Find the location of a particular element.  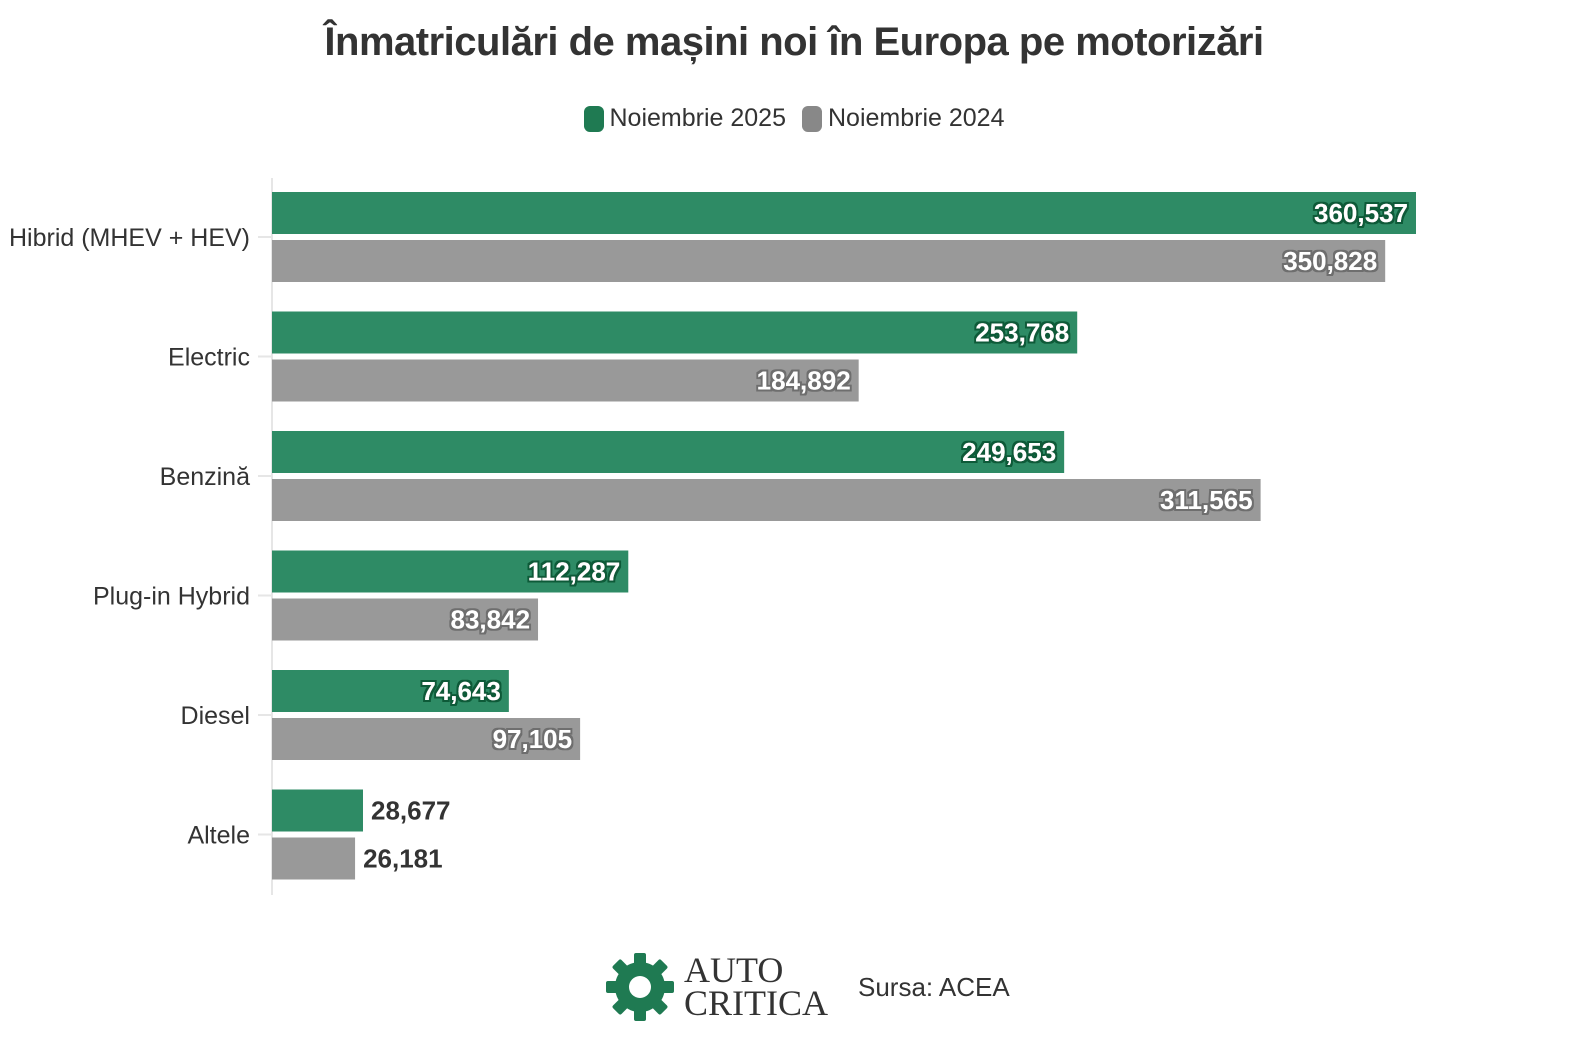

bar-2025-diesel is located at coordinates (390, 691).